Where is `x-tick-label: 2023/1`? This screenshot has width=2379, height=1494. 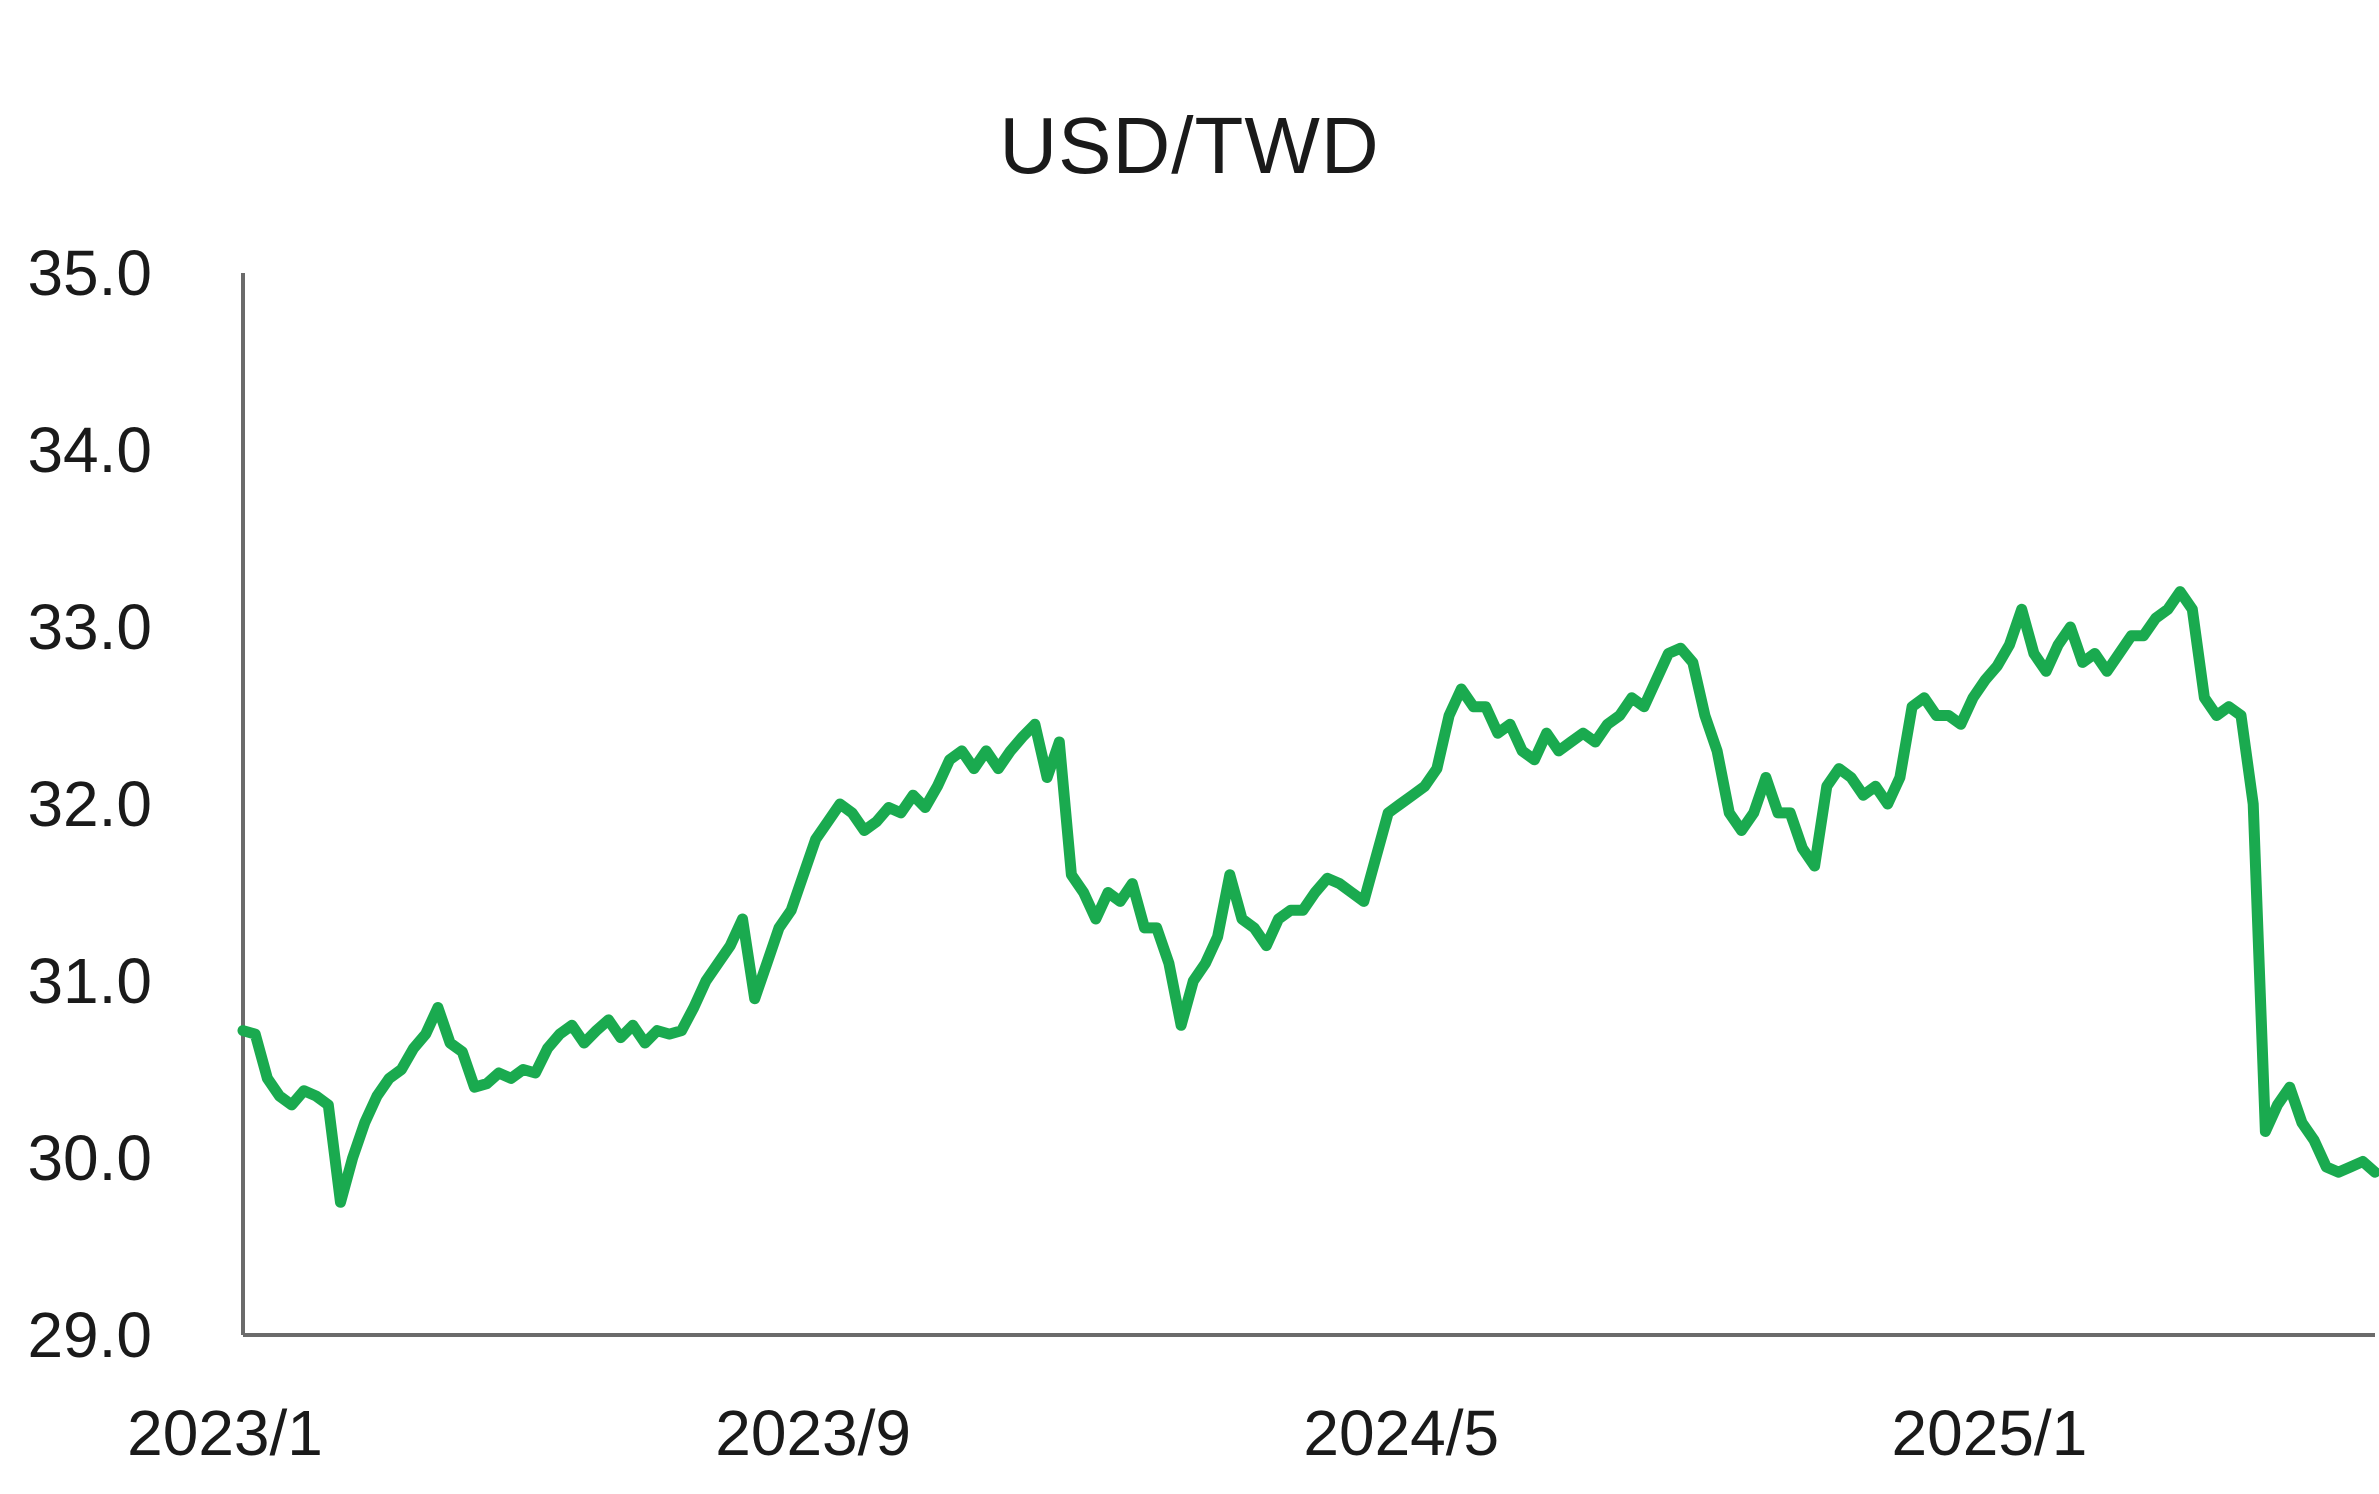 x-tick-label: 2023/1 is located at coordinates (225, 1433).